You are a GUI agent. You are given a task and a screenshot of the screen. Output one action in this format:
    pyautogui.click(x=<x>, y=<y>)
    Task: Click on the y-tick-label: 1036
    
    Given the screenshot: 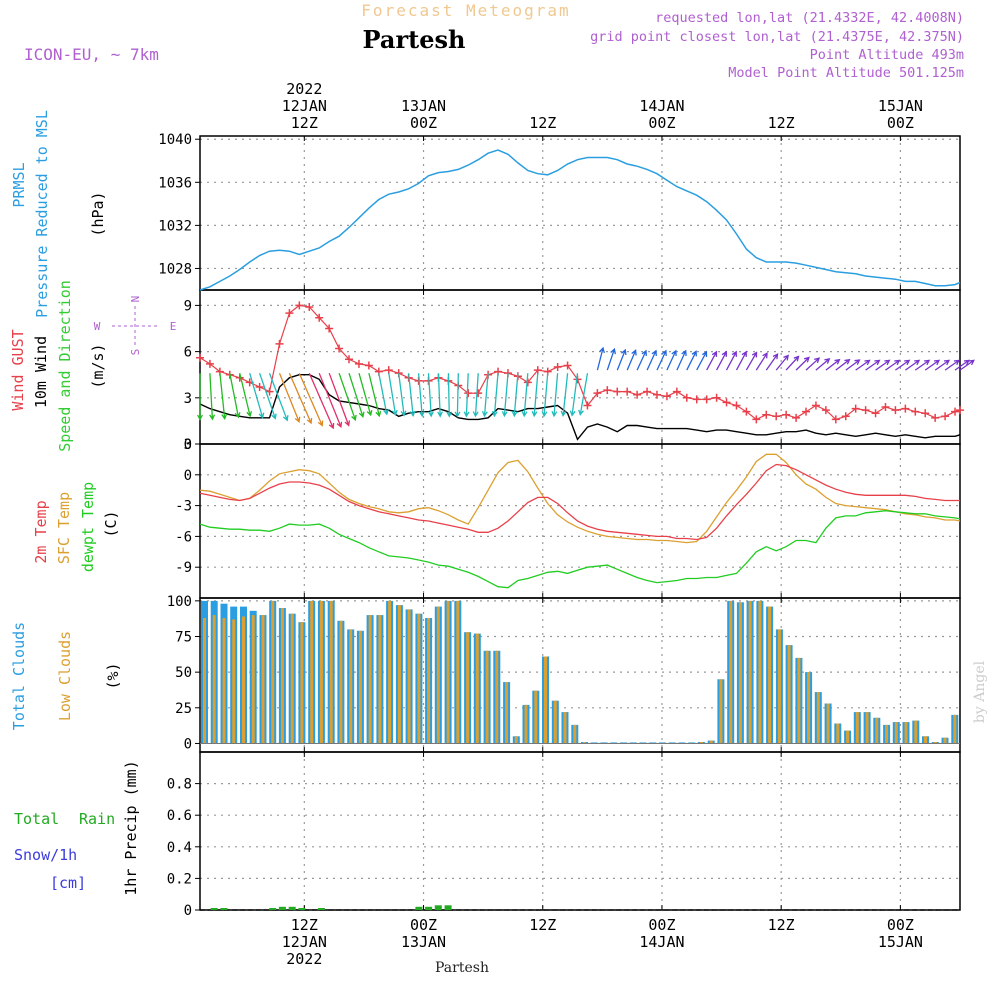 What is the action you would take?
    pyautogui.click(x=175, y=183)
    